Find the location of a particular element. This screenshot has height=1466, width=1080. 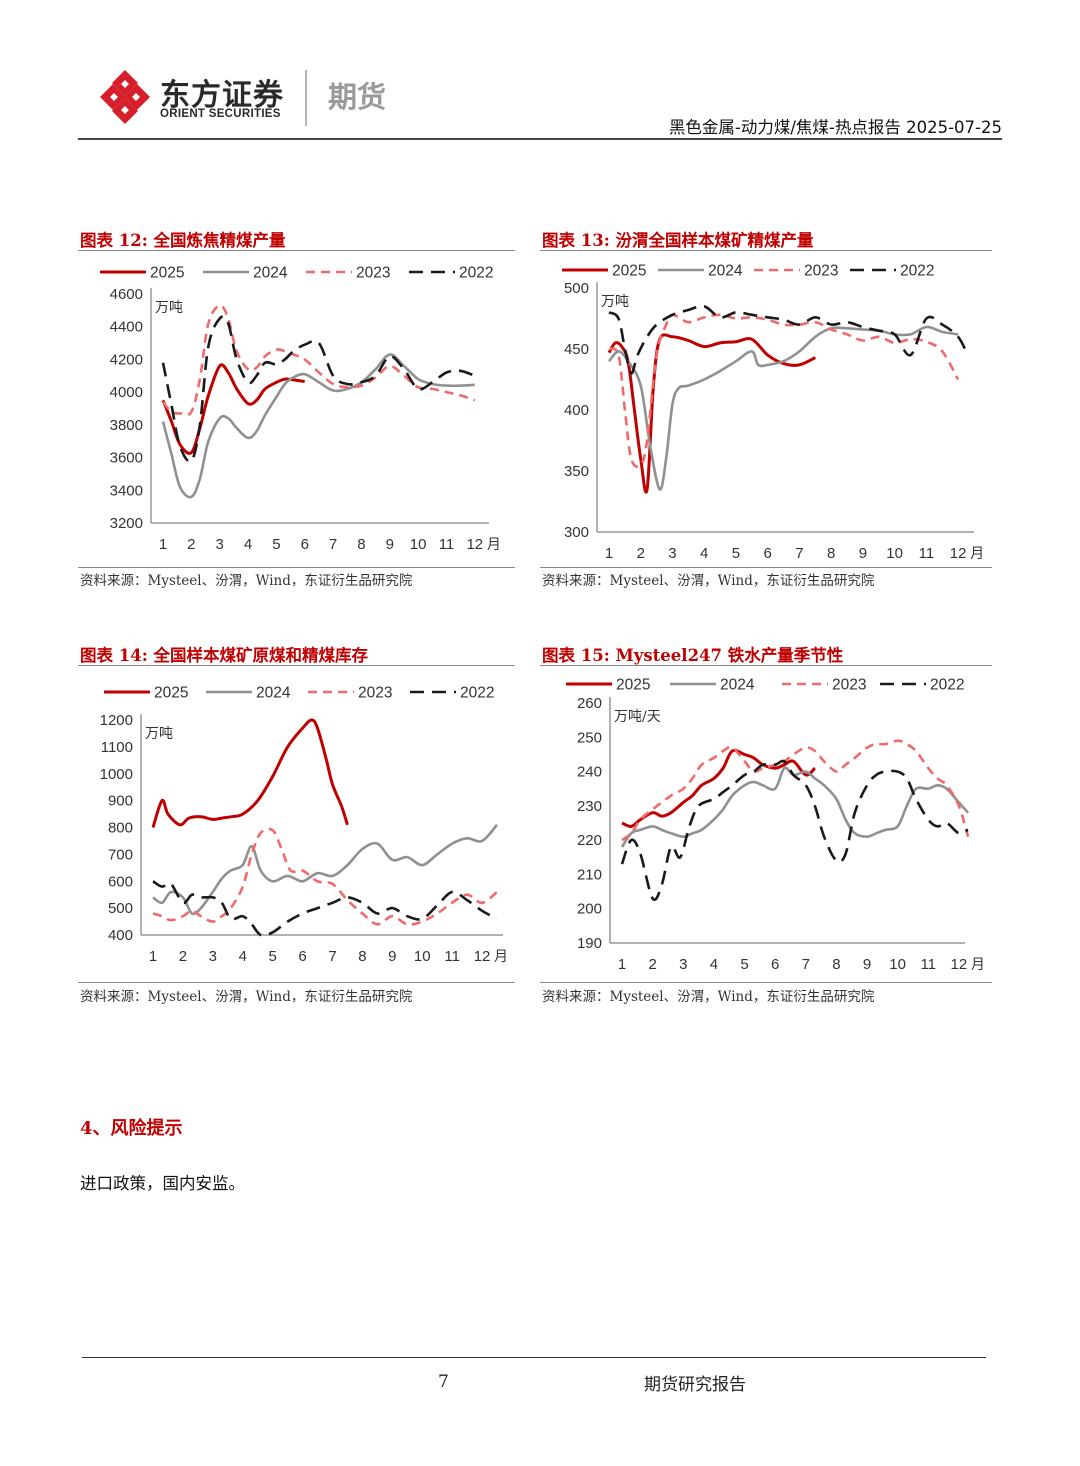

footer-divider is located at coordinates (534, 1357).